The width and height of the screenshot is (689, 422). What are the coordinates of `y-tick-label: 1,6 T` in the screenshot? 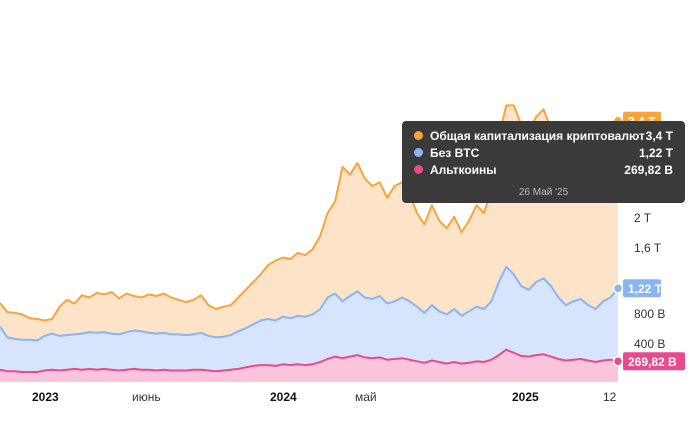 It's located at (648, 248).